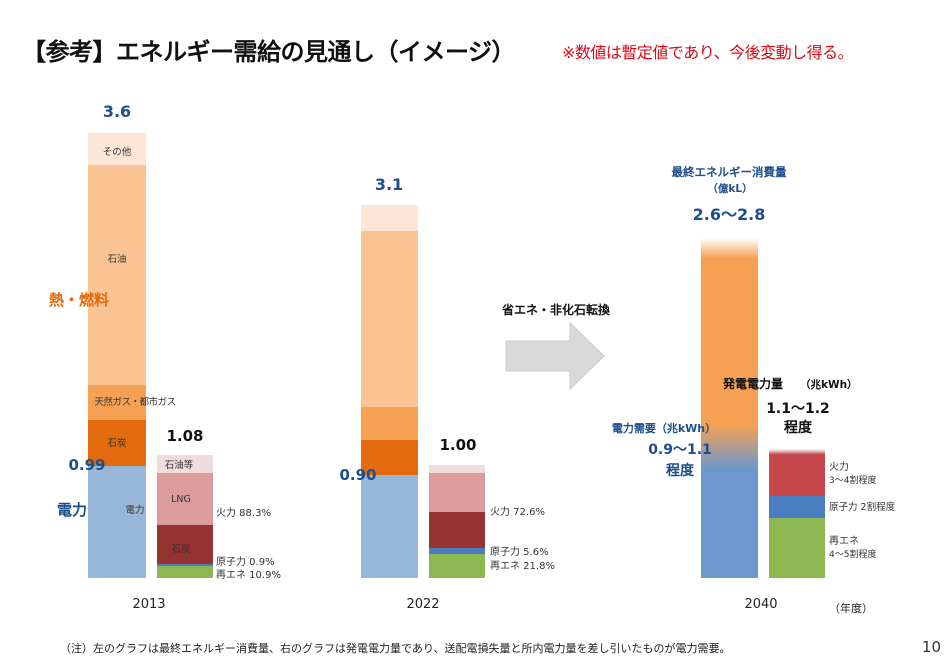  Describe the element at coordinates (519, 551) in the screenshot. I see `share-2022-nuclear: 原子力 5.6%` at that location.